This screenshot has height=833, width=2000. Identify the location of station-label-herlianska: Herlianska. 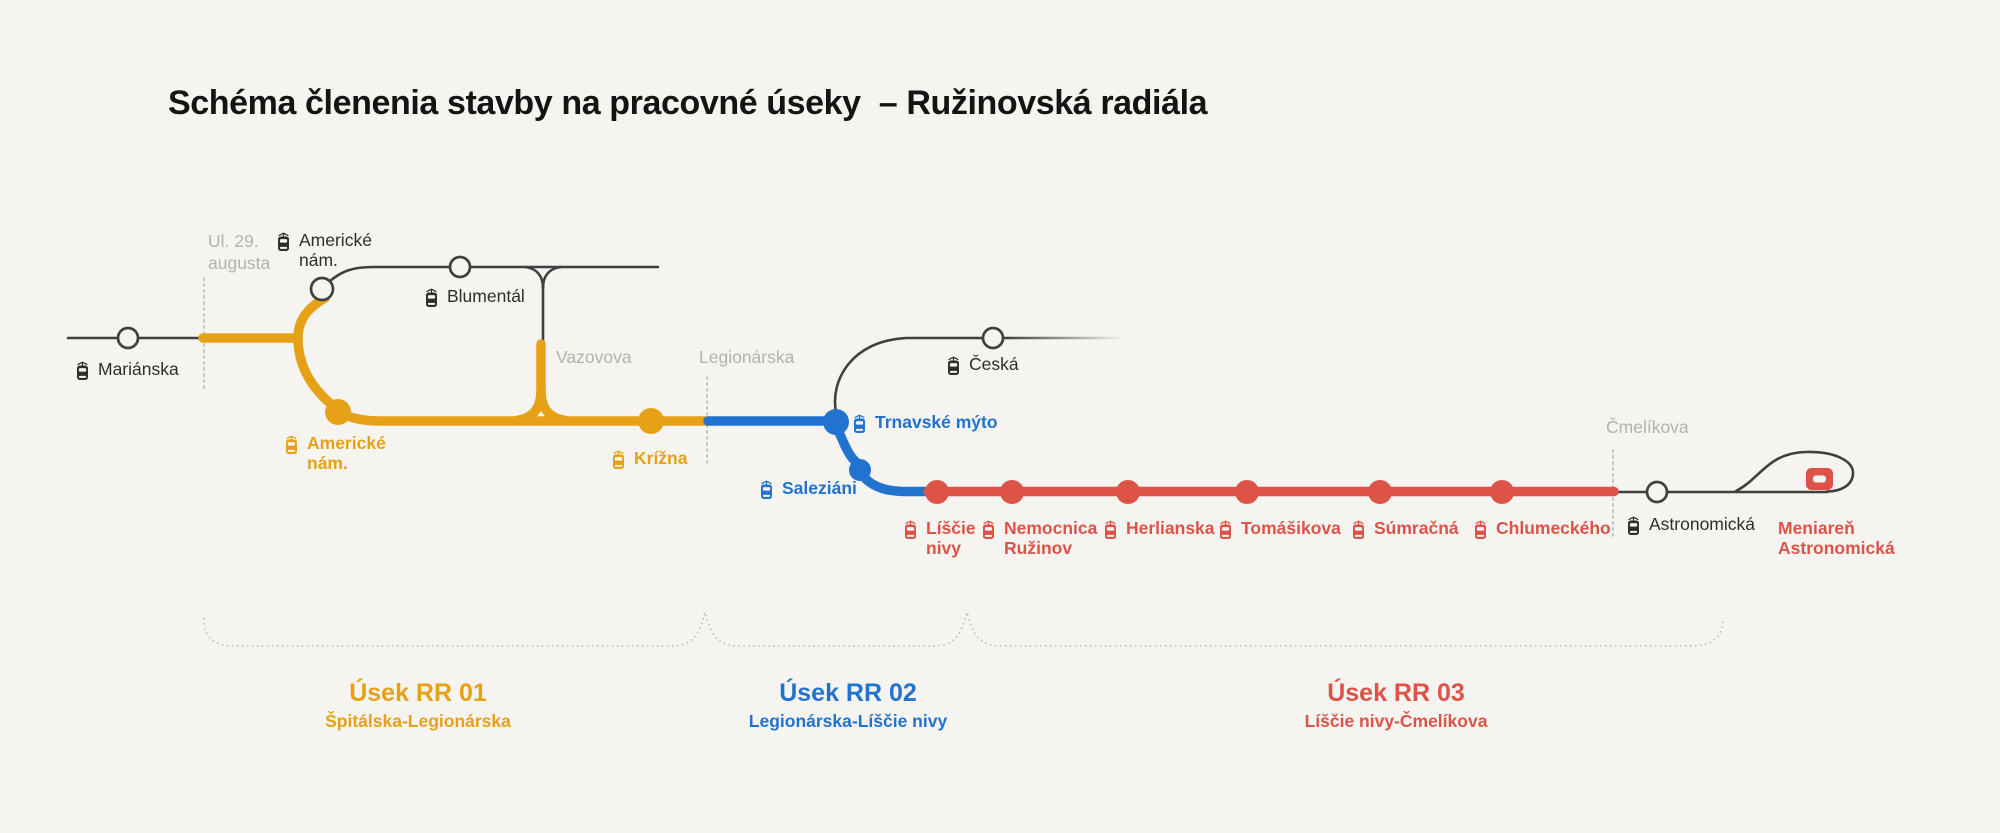
(1159, 529).